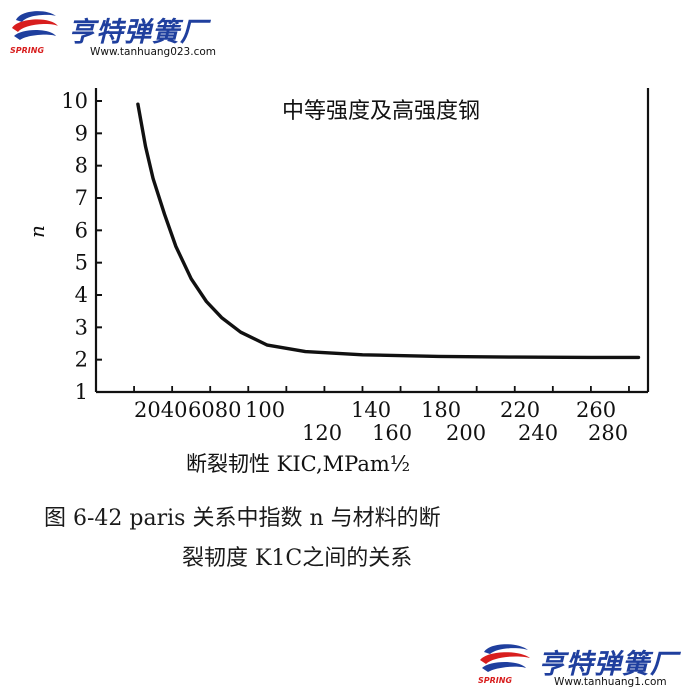  I want to click on x-ticks: 2040 6080 100 140 180 220 260 120 160 200 240 280, so click(381, 415).